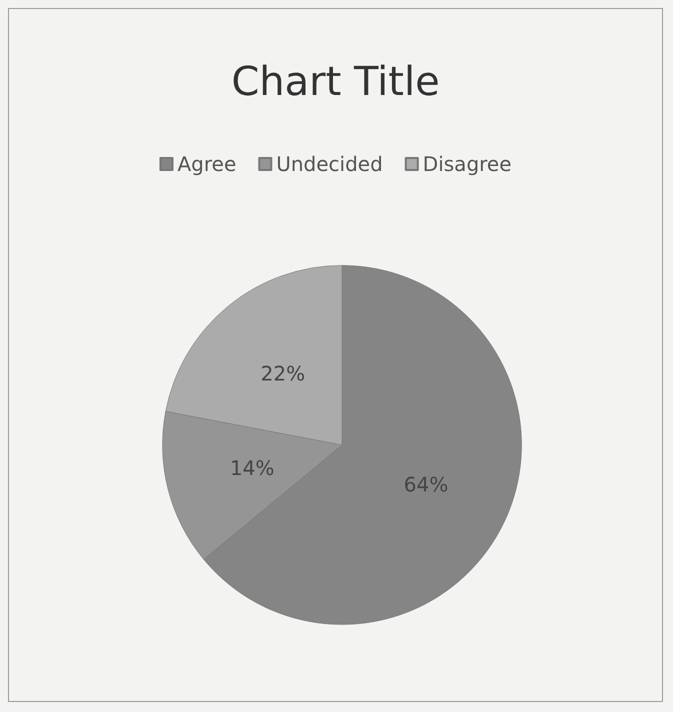 Image resolution: width=673 pixels, height=712 pixels. Describe the element at coordinates (206, 164) in the screenshot. I see `legend-label: Agree` at that location.